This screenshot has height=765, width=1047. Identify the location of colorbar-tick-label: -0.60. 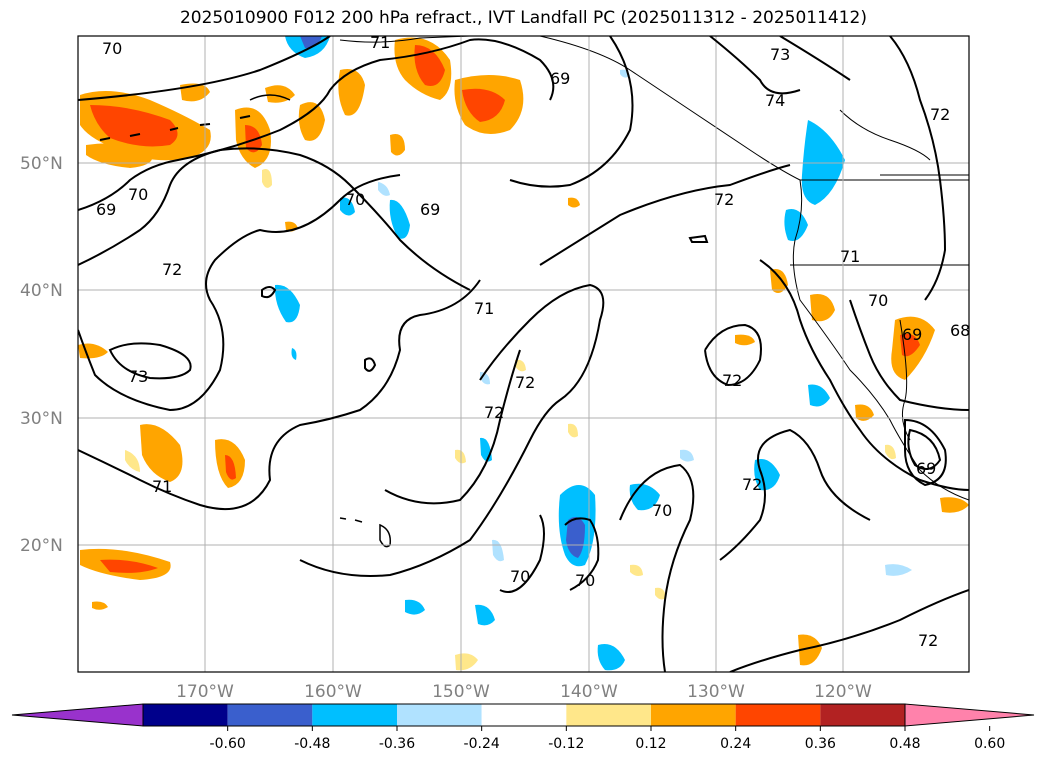
(228, 744).